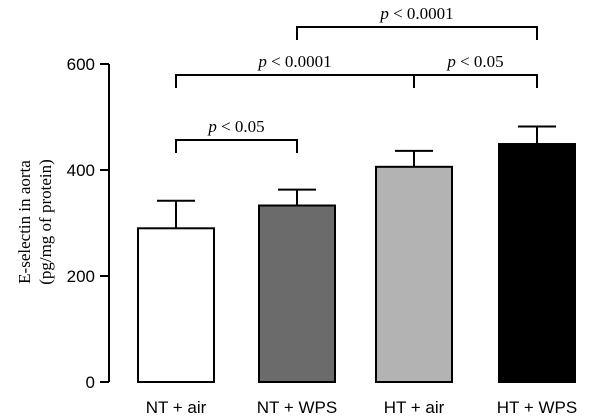  I want to click on y-axis-title-line2: (pg/mg of protein), so click(45, 222).